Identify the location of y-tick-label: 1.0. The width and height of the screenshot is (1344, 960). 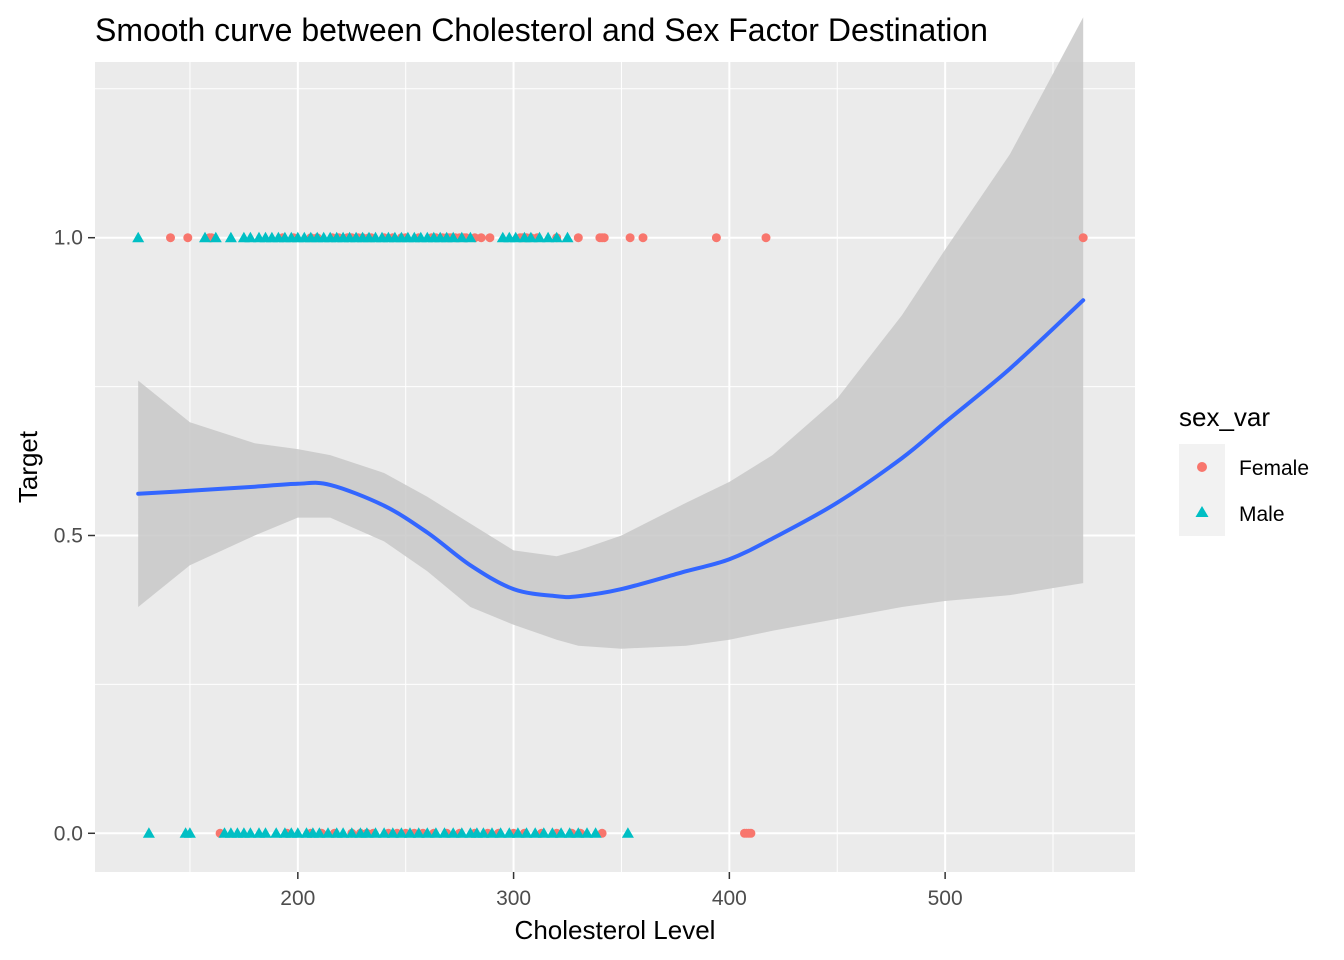
(68, 238).